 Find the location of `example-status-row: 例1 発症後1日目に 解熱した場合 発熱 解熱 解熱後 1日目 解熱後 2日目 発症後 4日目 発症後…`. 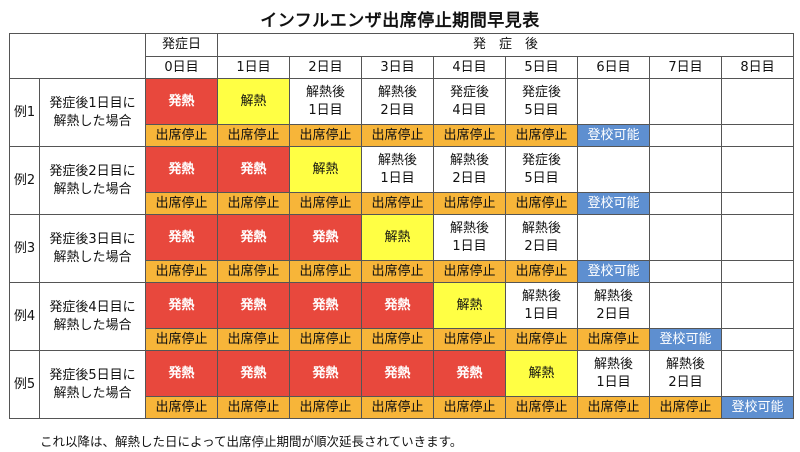

example-status-row: 例1 発症後1日目に 解熱した場合 発熱 解熱 解熱後 1日目 解熱後 2日目 発症後 4日目 発症後… is located at coordinates (401, 112).